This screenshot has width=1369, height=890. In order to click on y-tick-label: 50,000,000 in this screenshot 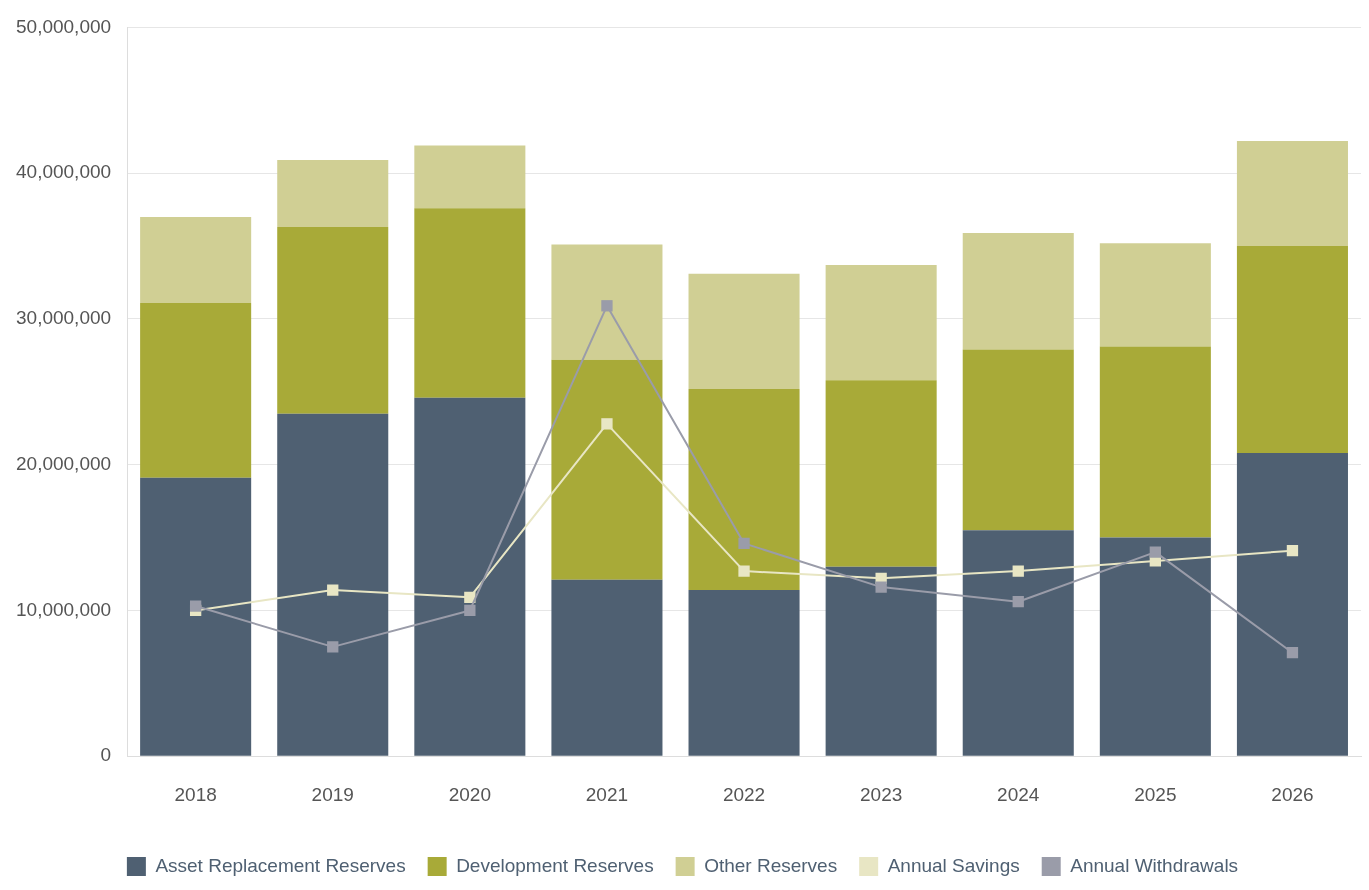, I will do `click(64, 26)`.